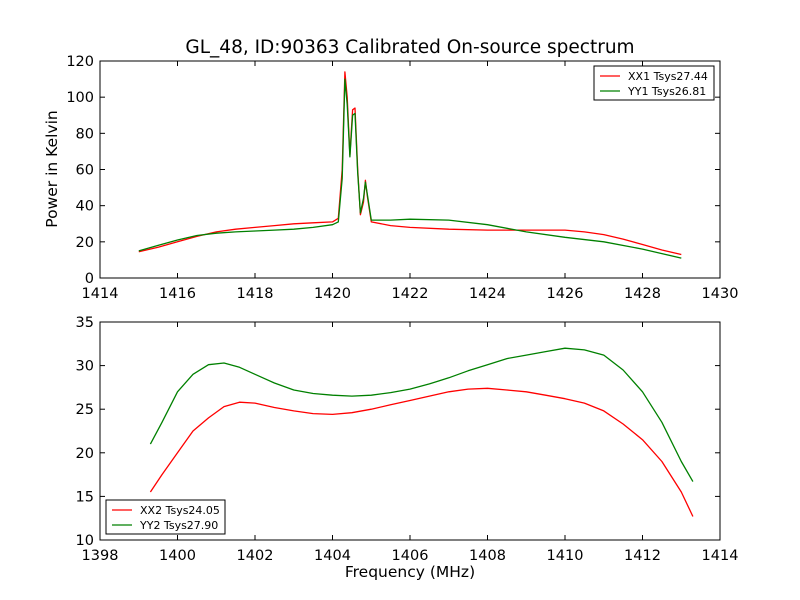  I want to click on bottom-xtick-label: 1406, so click(410, 556).